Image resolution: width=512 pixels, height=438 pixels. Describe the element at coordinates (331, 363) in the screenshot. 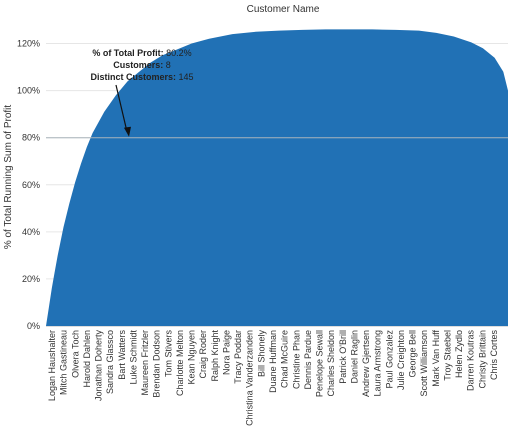

I see `x-tick-label: Charles Sheldon` at that location.